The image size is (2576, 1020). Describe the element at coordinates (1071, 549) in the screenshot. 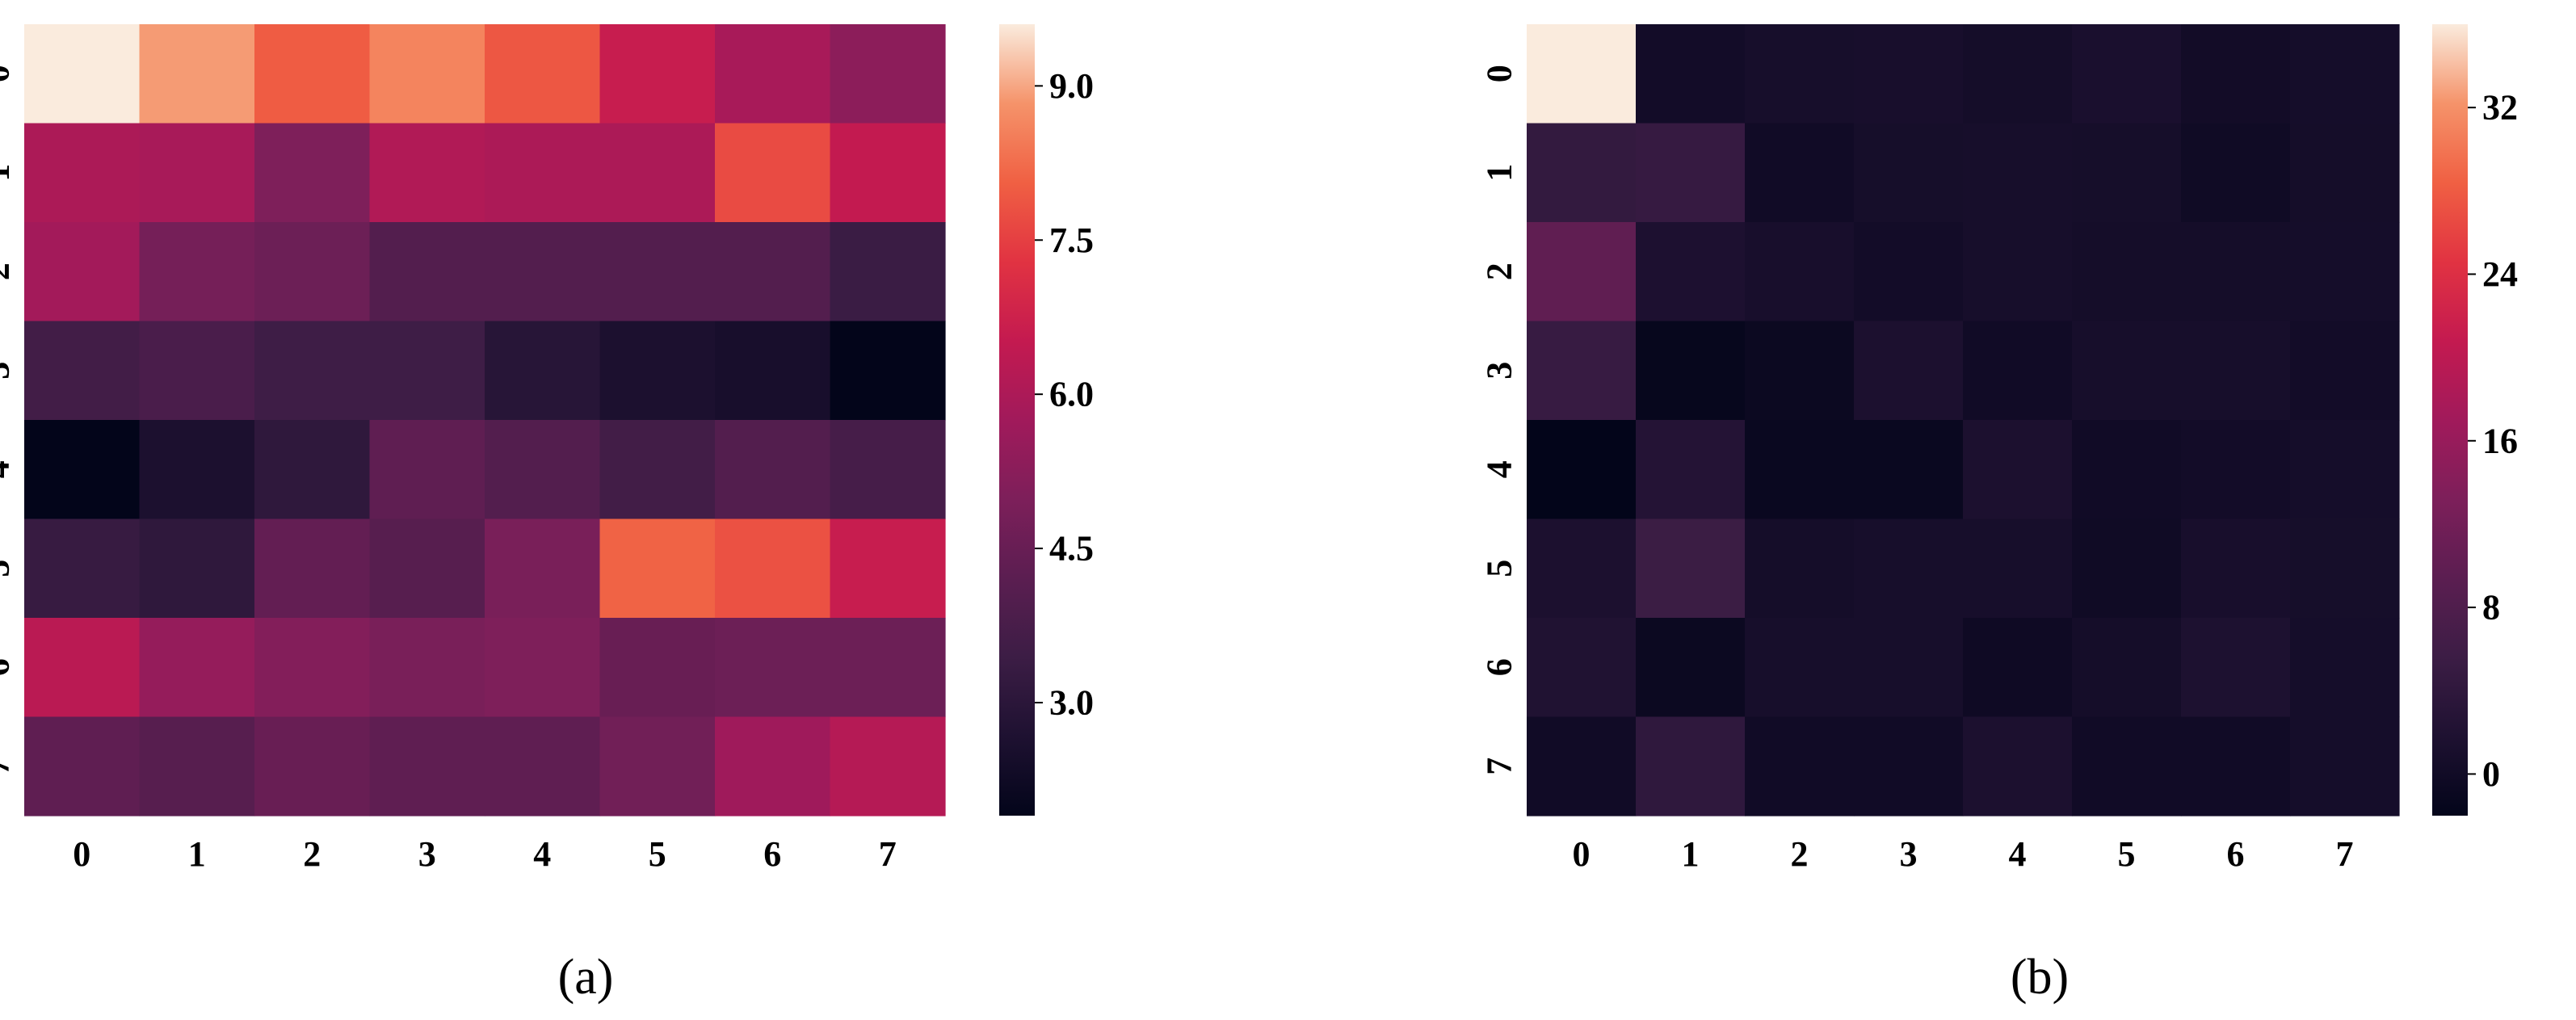

I see `colorbar-tick-label: 4.5` at that location.